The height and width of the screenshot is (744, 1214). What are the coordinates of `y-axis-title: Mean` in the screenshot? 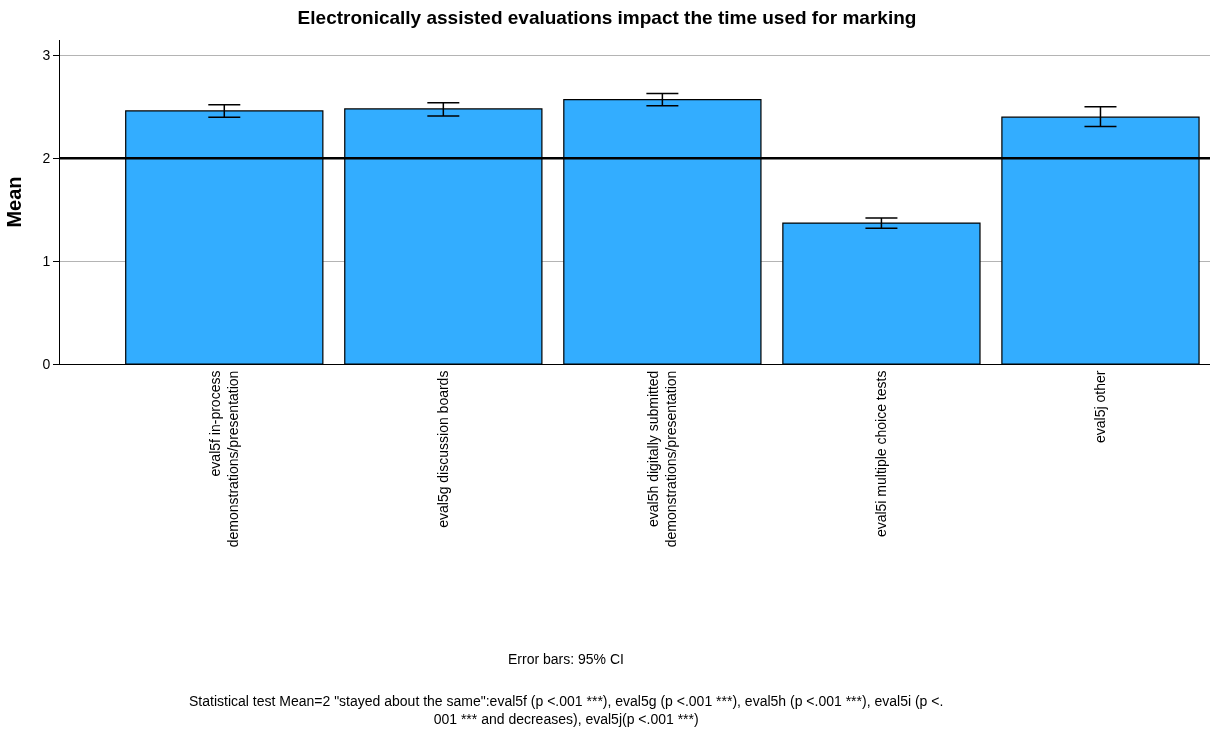 It's located at (13, 202).